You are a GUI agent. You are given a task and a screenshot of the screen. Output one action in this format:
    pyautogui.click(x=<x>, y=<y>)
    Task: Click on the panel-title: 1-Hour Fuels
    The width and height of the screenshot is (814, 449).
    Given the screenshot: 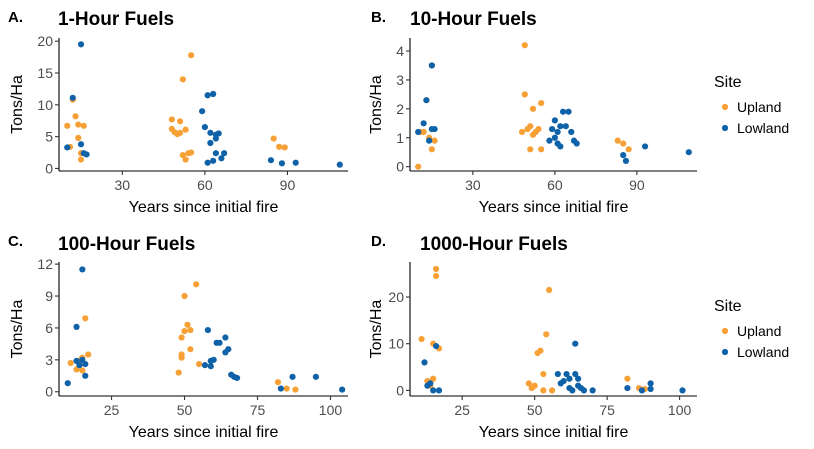 What is the action you would take?
    pyautogui.click(x=116, y=19)
    